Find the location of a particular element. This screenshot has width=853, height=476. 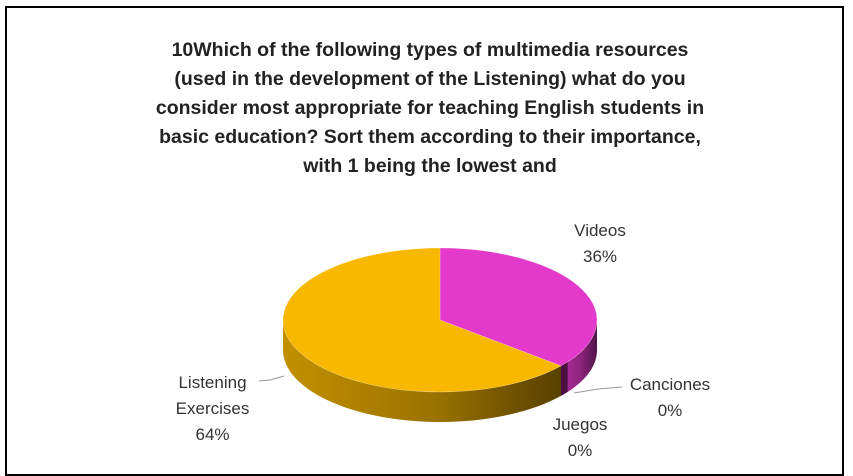

label-canciones-pct: 0% is located at coordinates (670, 410).